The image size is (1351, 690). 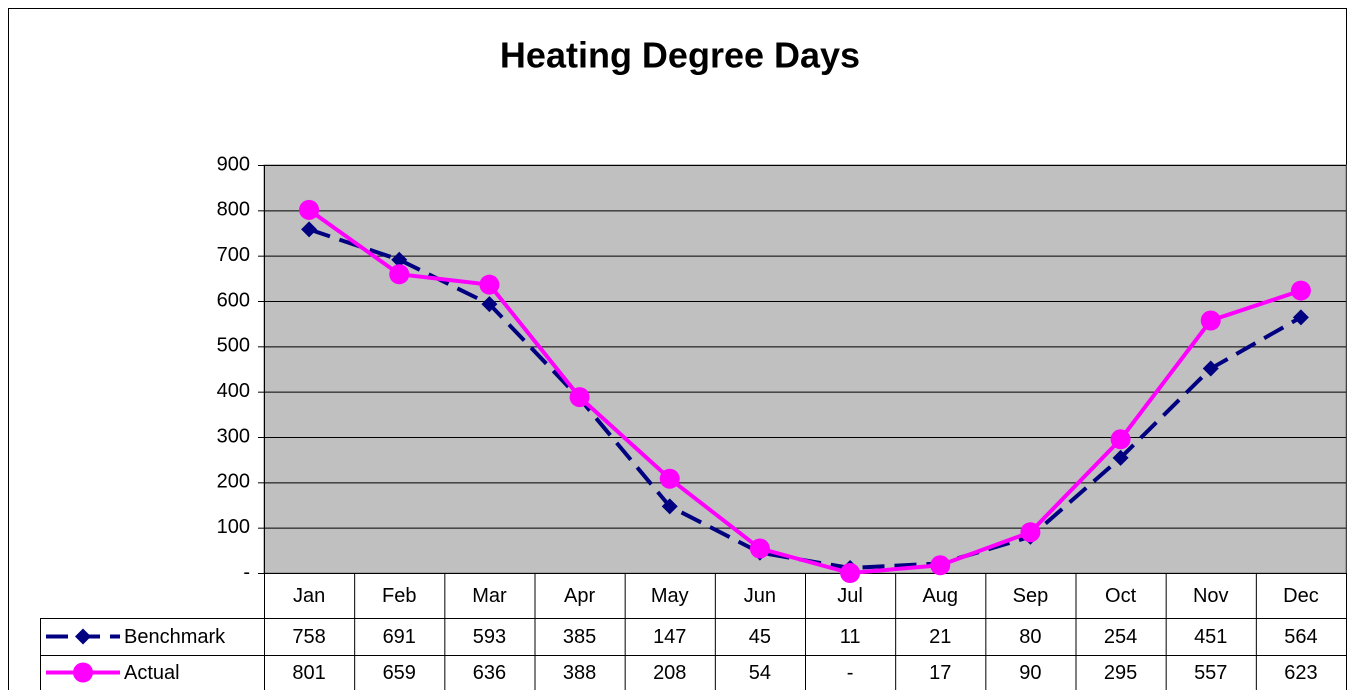 I want to click on table-value: 451, so click(x=1210, y=637).